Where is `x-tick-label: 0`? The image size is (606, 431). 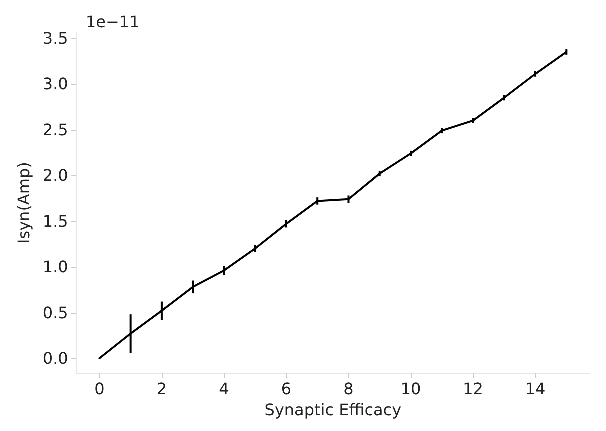
x-tick-label: 0 is located at coordinates (99, 389).